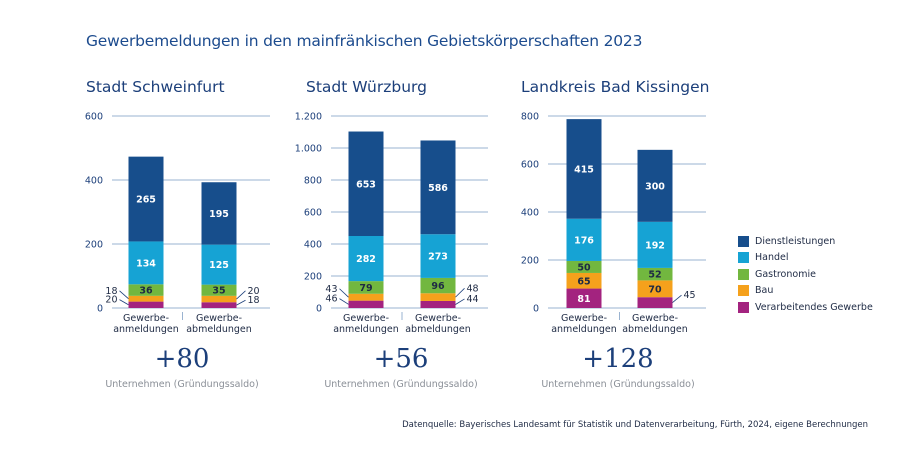 The image size is (900, 450). I want to click on data-label: 46, so click(331, 299).